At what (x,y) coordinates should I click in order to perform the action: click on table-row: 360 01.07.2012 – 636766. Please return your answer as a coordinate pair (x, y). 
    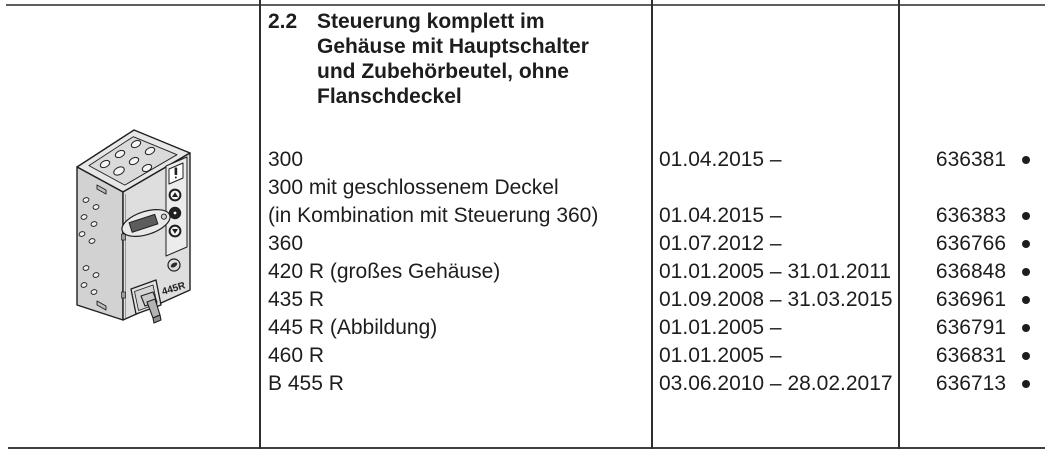
    Looking at the image, I should click on (522, 244).